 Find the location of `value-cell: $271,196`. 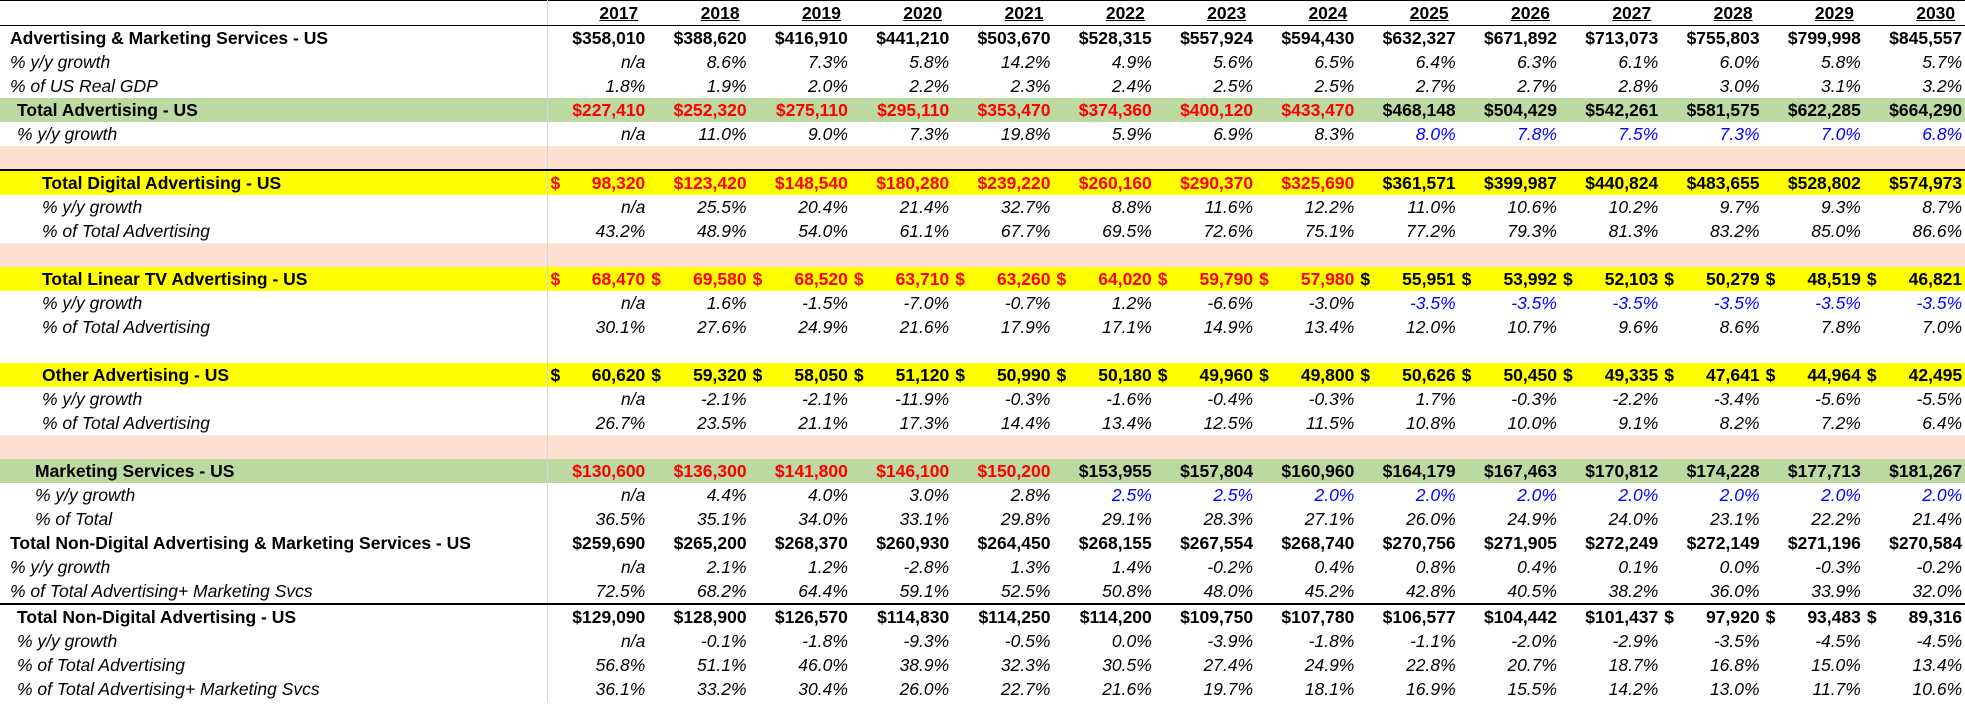

value-cell: $271,196 is located at coordinates (1824, 543).